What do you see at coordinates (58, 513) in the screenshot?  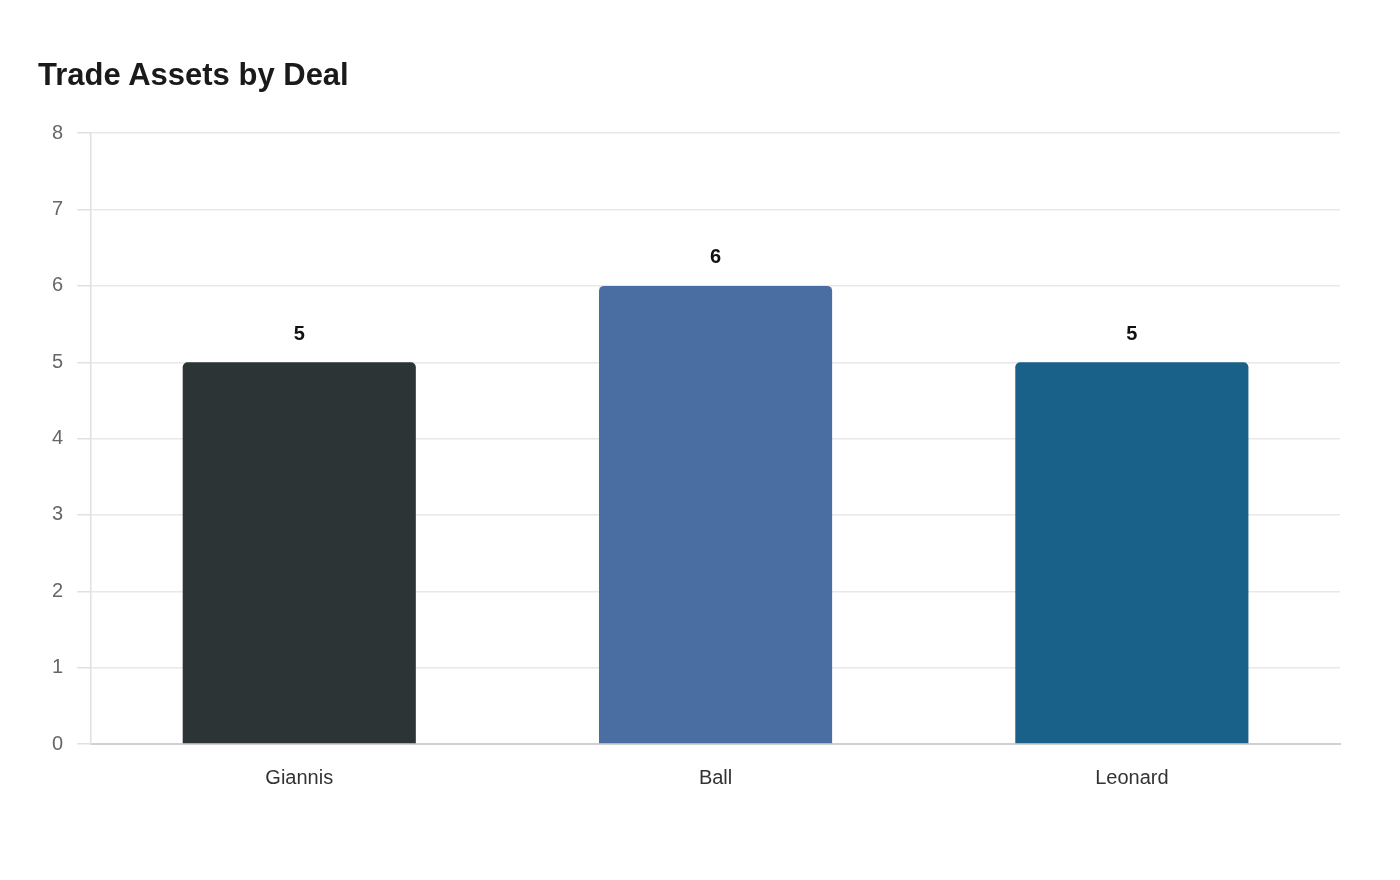 I see `y-tick-label: 3` at bounding box center [58, 513].